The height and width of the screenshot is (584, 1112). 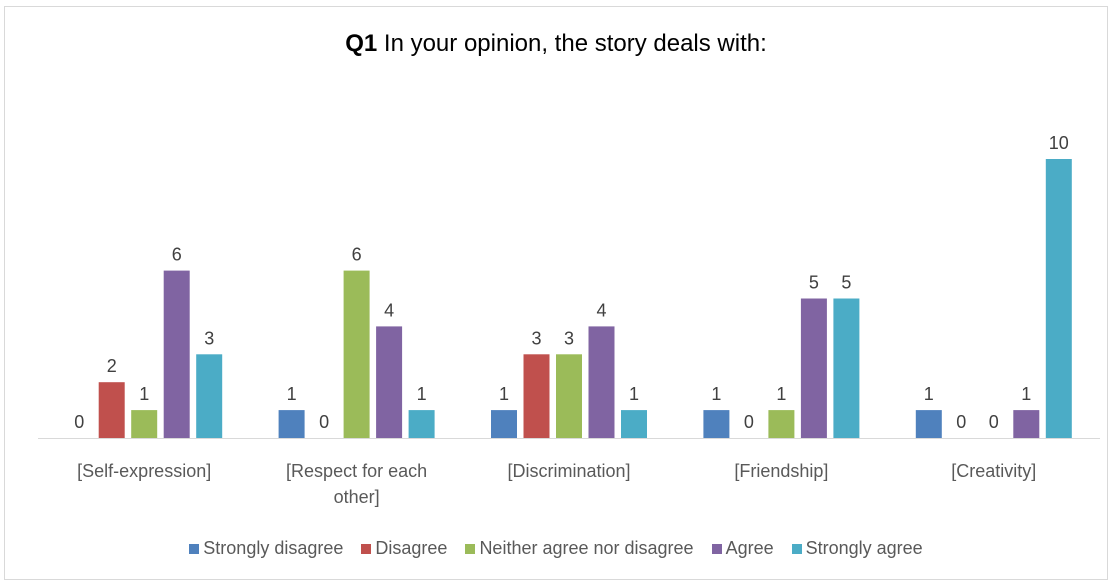 I want to click on legend-label: Neither agree nor disagree, so click(x=586, y=548).